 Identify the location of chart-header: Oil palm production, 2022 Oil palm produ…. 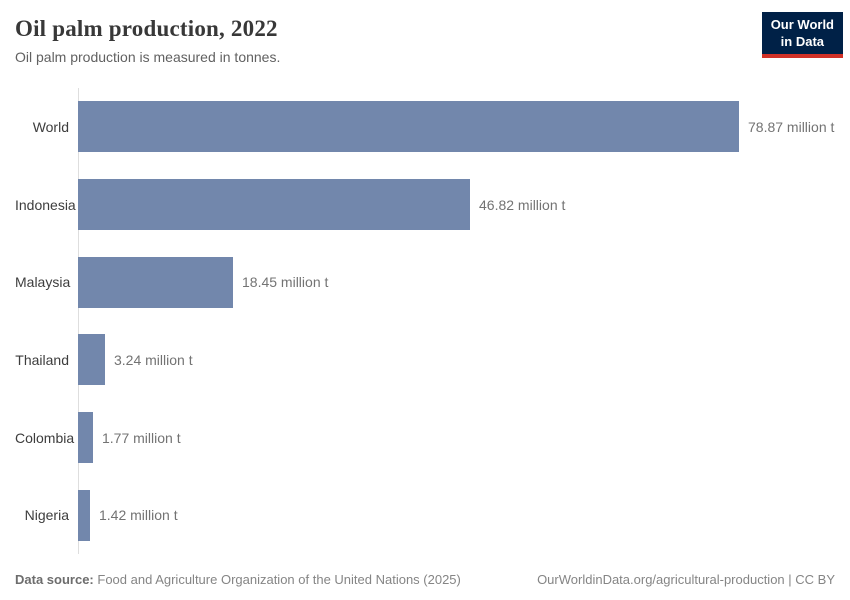
(429, 38).